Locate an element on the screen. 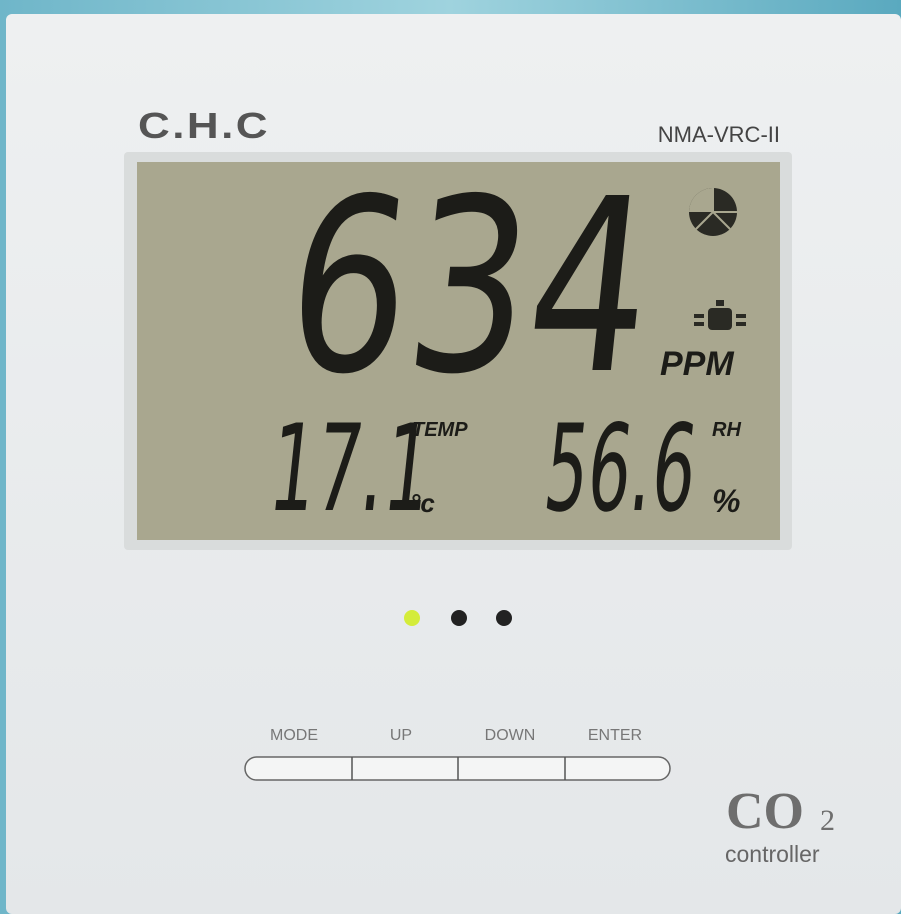  logo-main: CO is located at coordinates (765, 811).